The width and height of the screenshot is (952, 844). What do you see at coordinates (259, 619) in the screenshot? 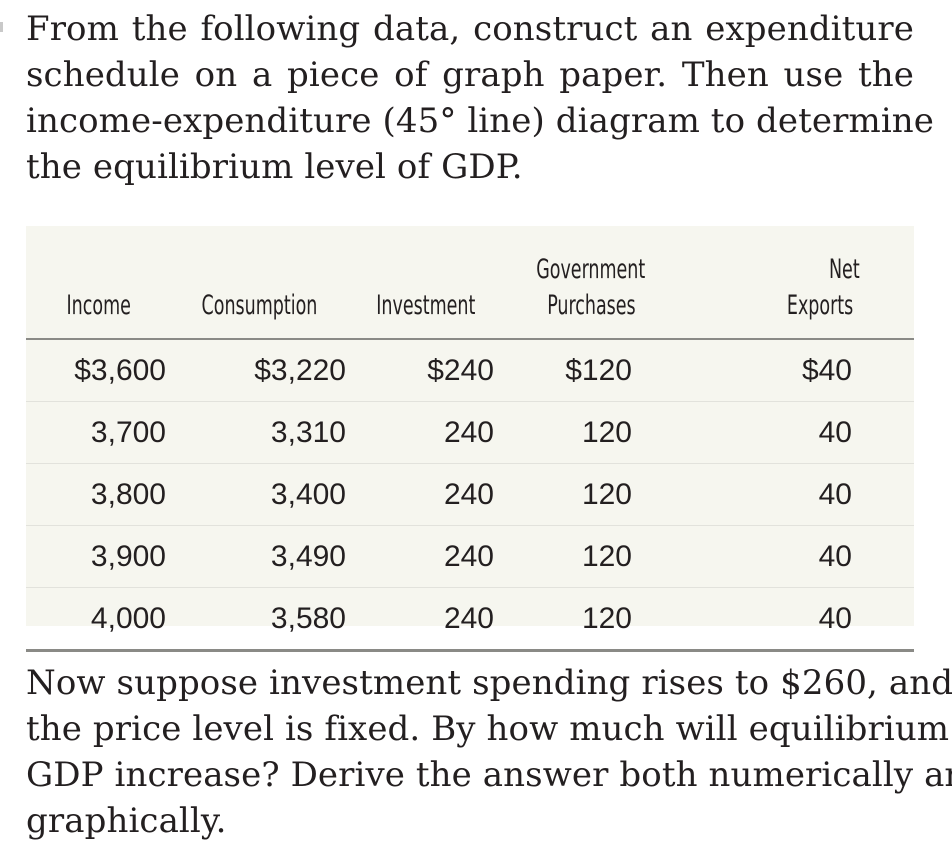
I see `cell-consumption: 3,580` at bounding box center [259, 619].